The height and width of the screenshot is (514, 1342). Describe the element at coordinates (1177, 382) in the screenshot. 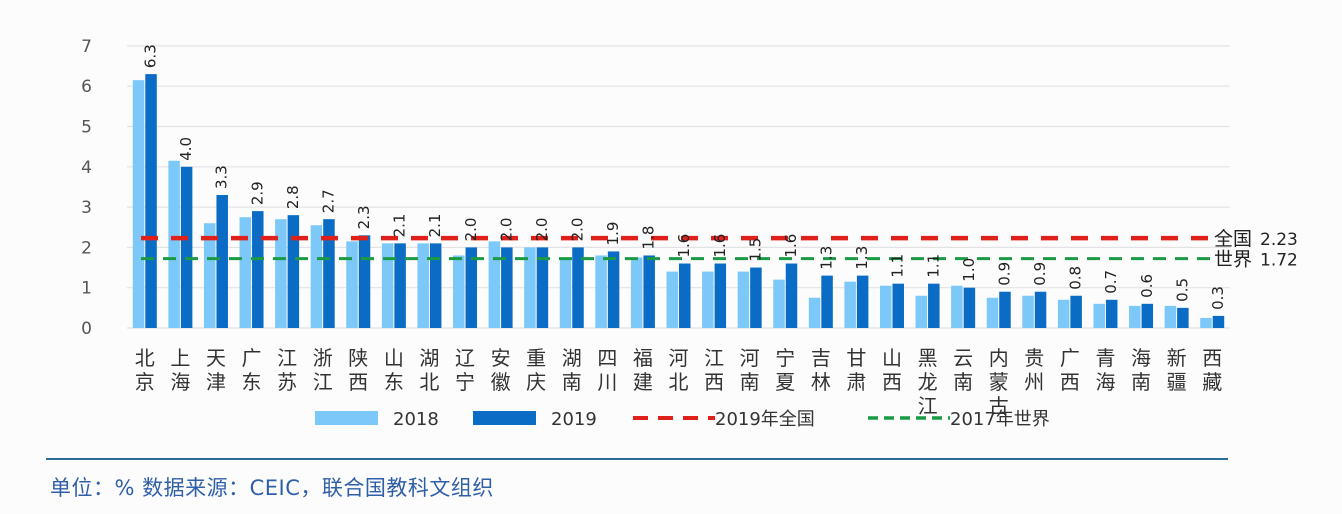

I see `category-label: 疆` at that location.